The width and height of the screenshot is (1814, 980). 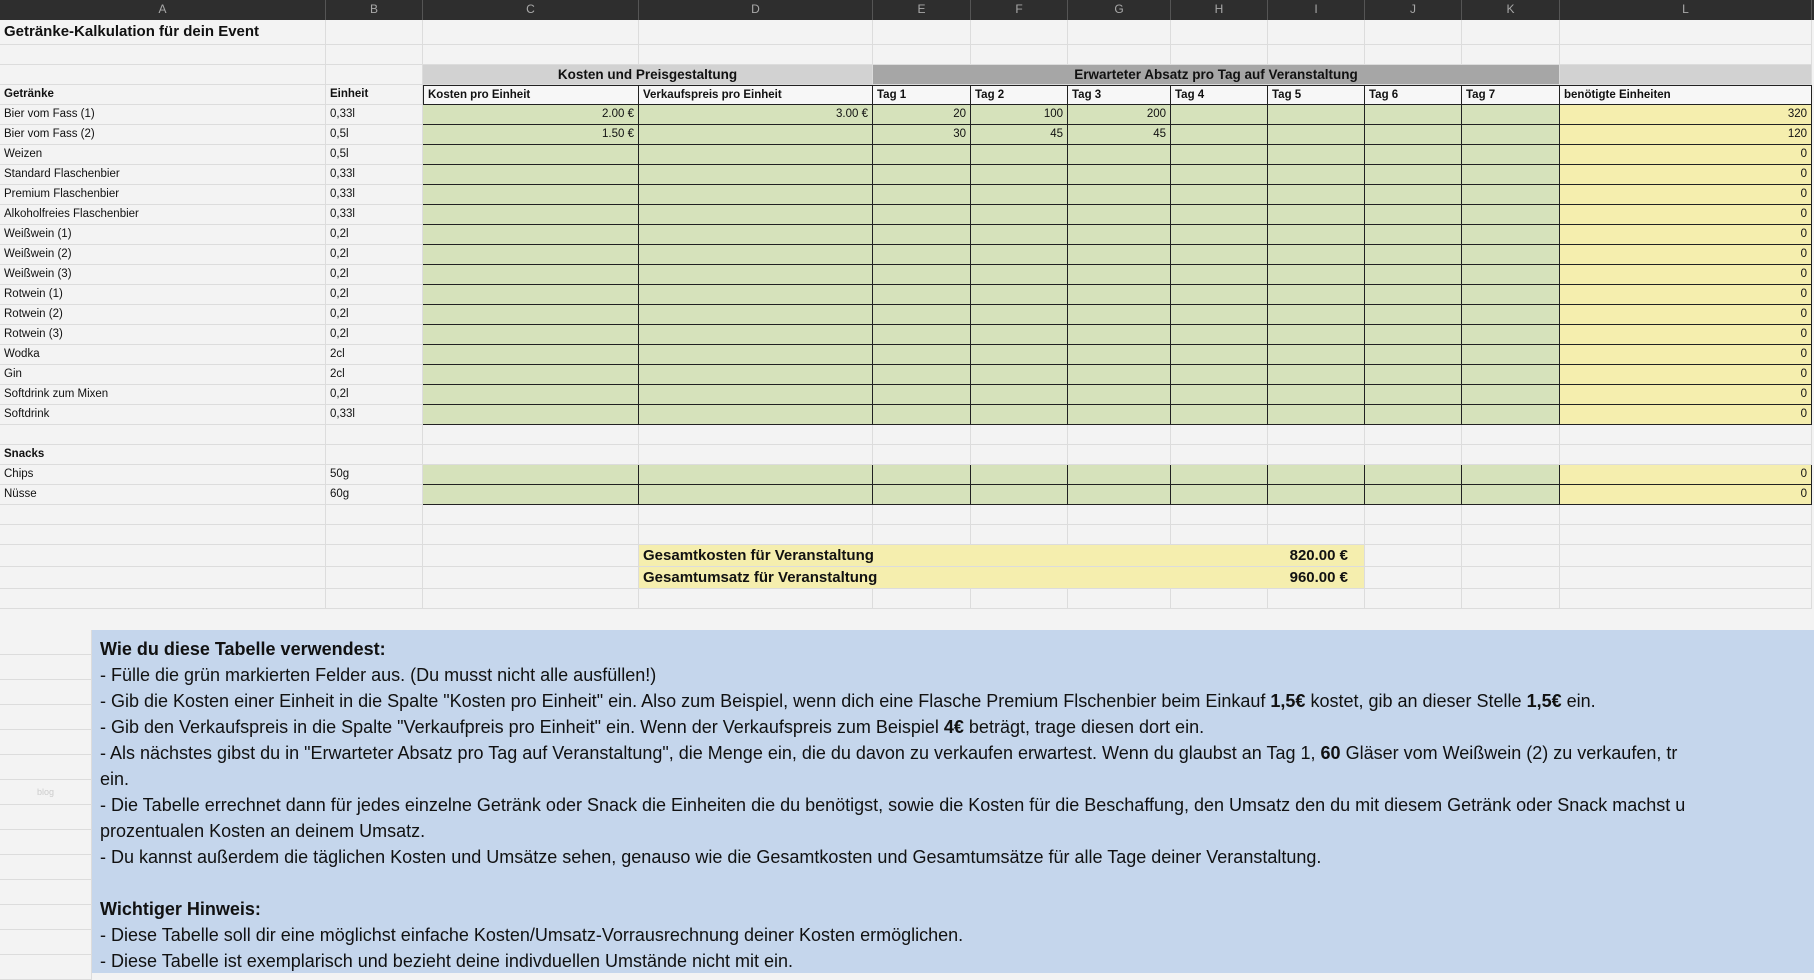 What do you see at coordinates (163, 295) in the screenshot?
I see `item-name: Rotwein (1)` at bounding box center [163, 295].